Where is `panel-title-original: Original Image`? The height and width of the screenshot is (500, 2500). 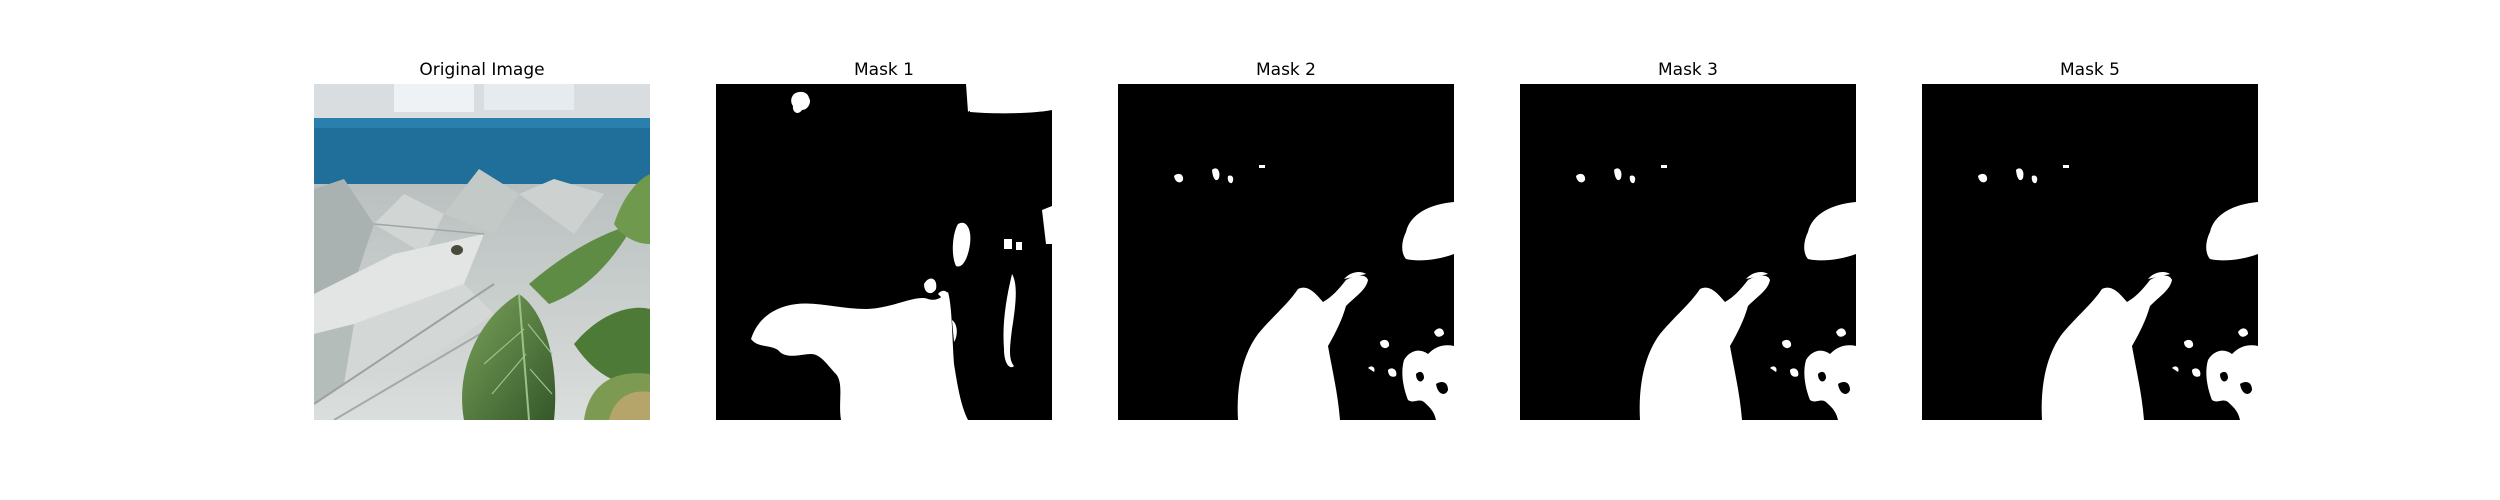
panel-title-original: Original Image is located at coordinates (482, 70).